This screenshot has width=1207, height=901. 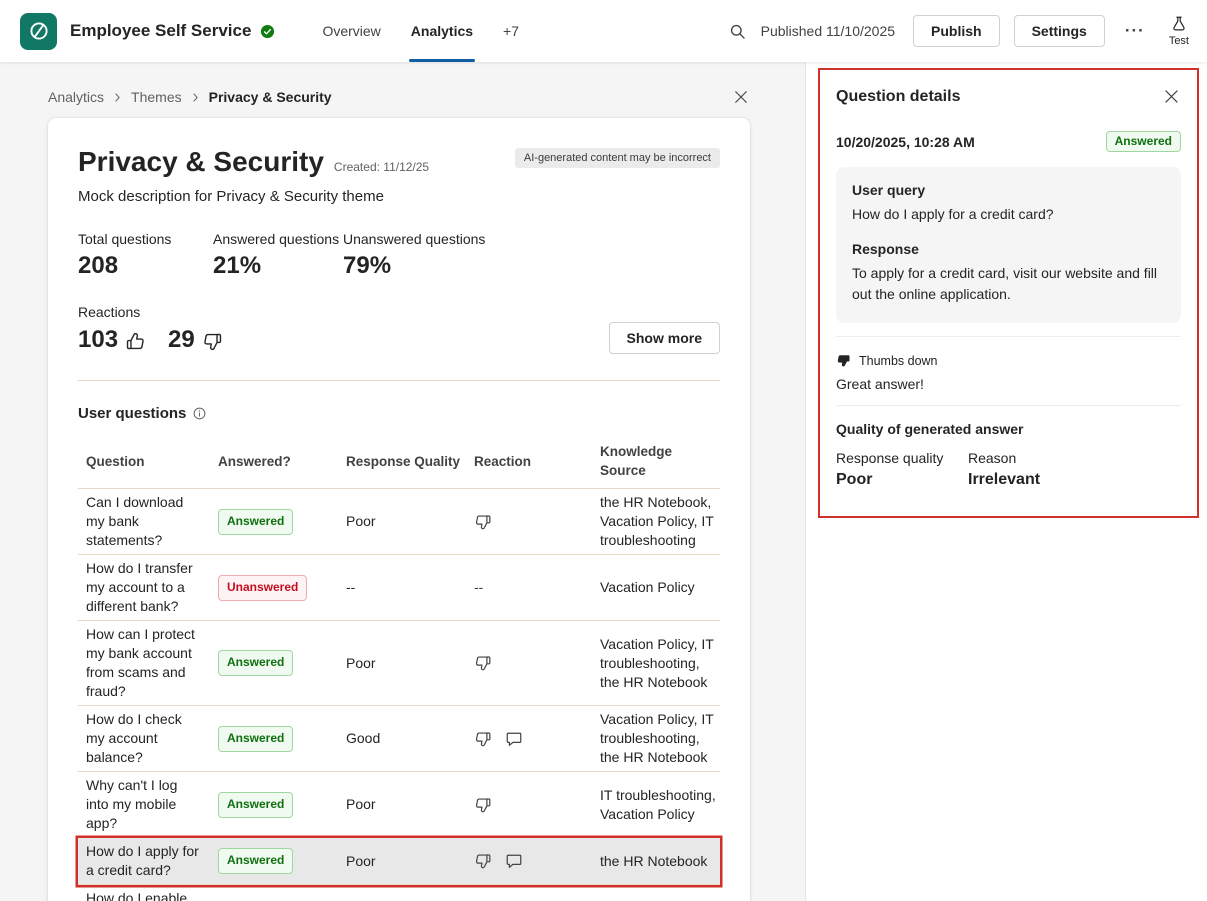 What do you see at coordinates (741, 97) in the screenshot?
I see `close-theme-icon` at bounding box center [741, 97].